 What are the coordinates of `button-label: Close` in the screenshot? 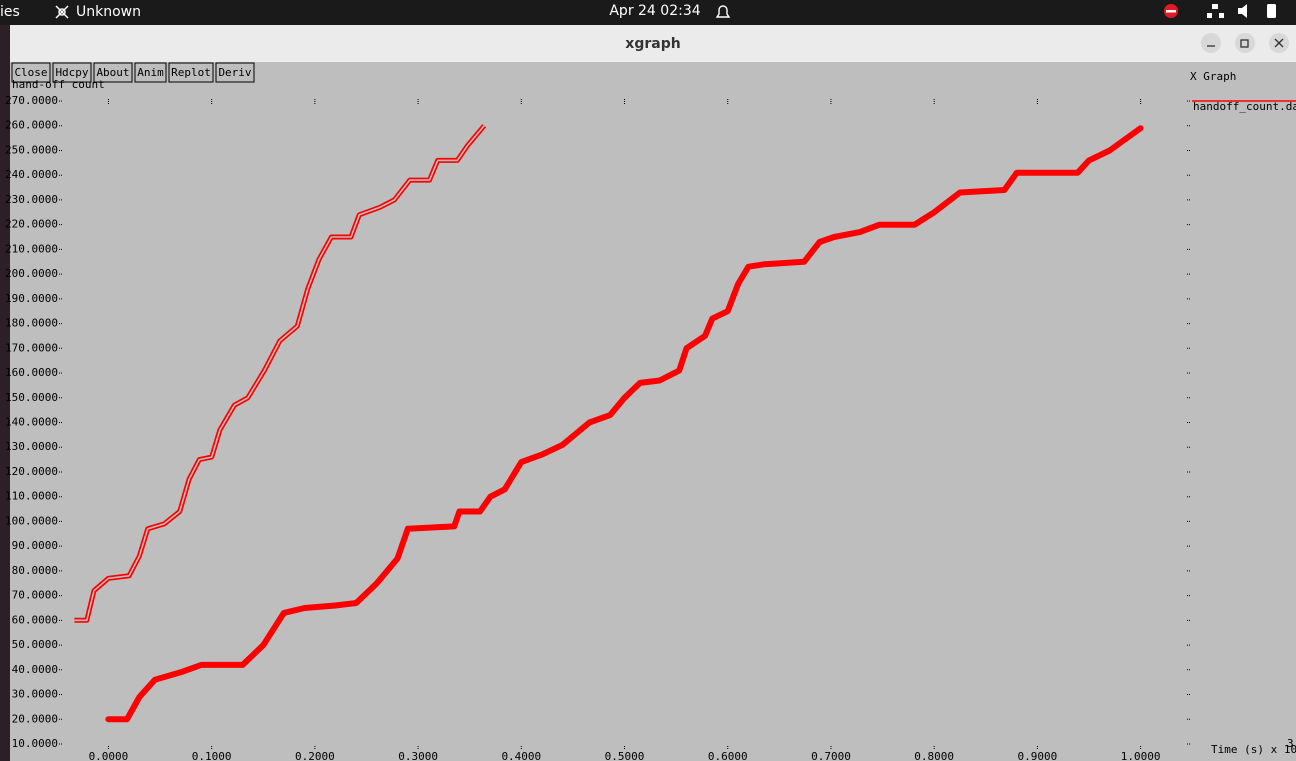 It's located at (30, 72).